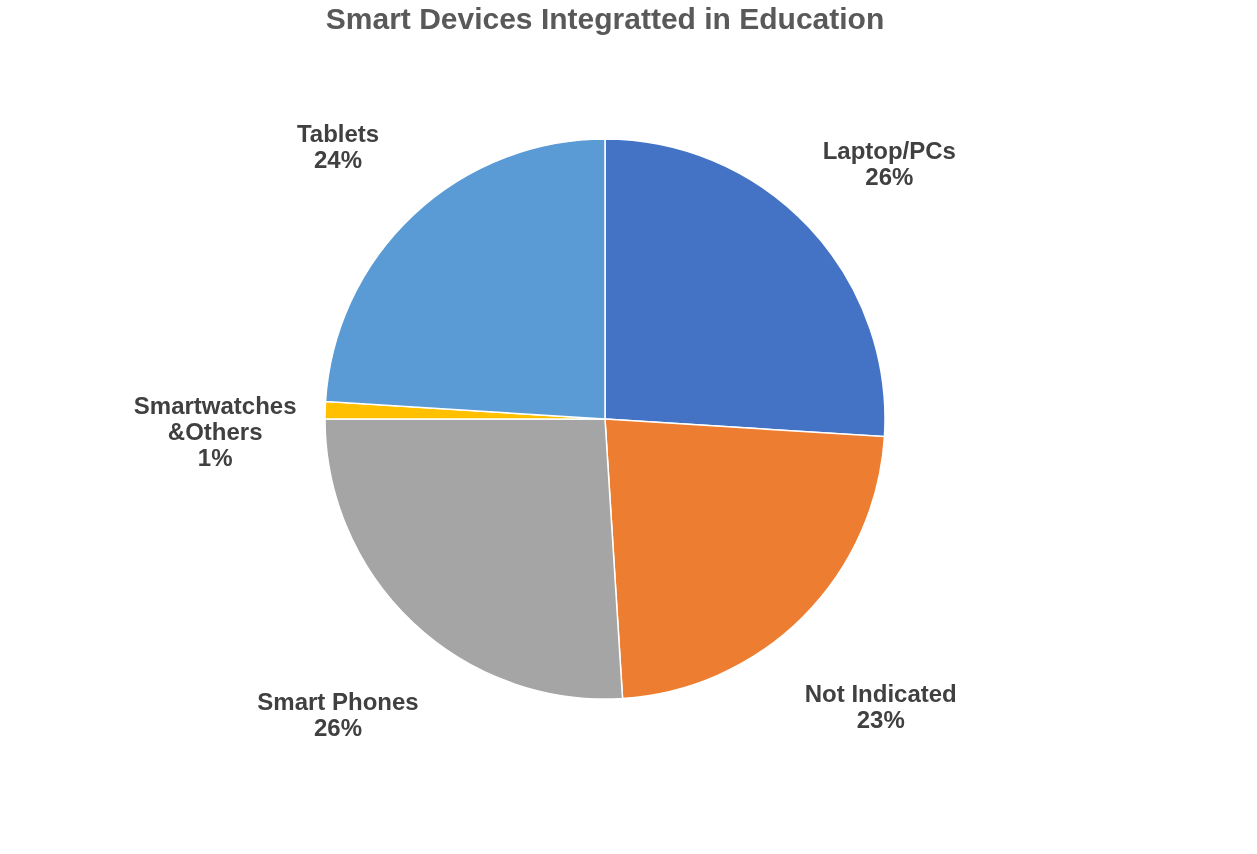 The width and height of the screenshot is (1257, 854). What do you see at coordinates (605, 18) in the screenshot?
I see `chart-title: Smart Devices Integratted in Education` at bounding box center [605, 18].